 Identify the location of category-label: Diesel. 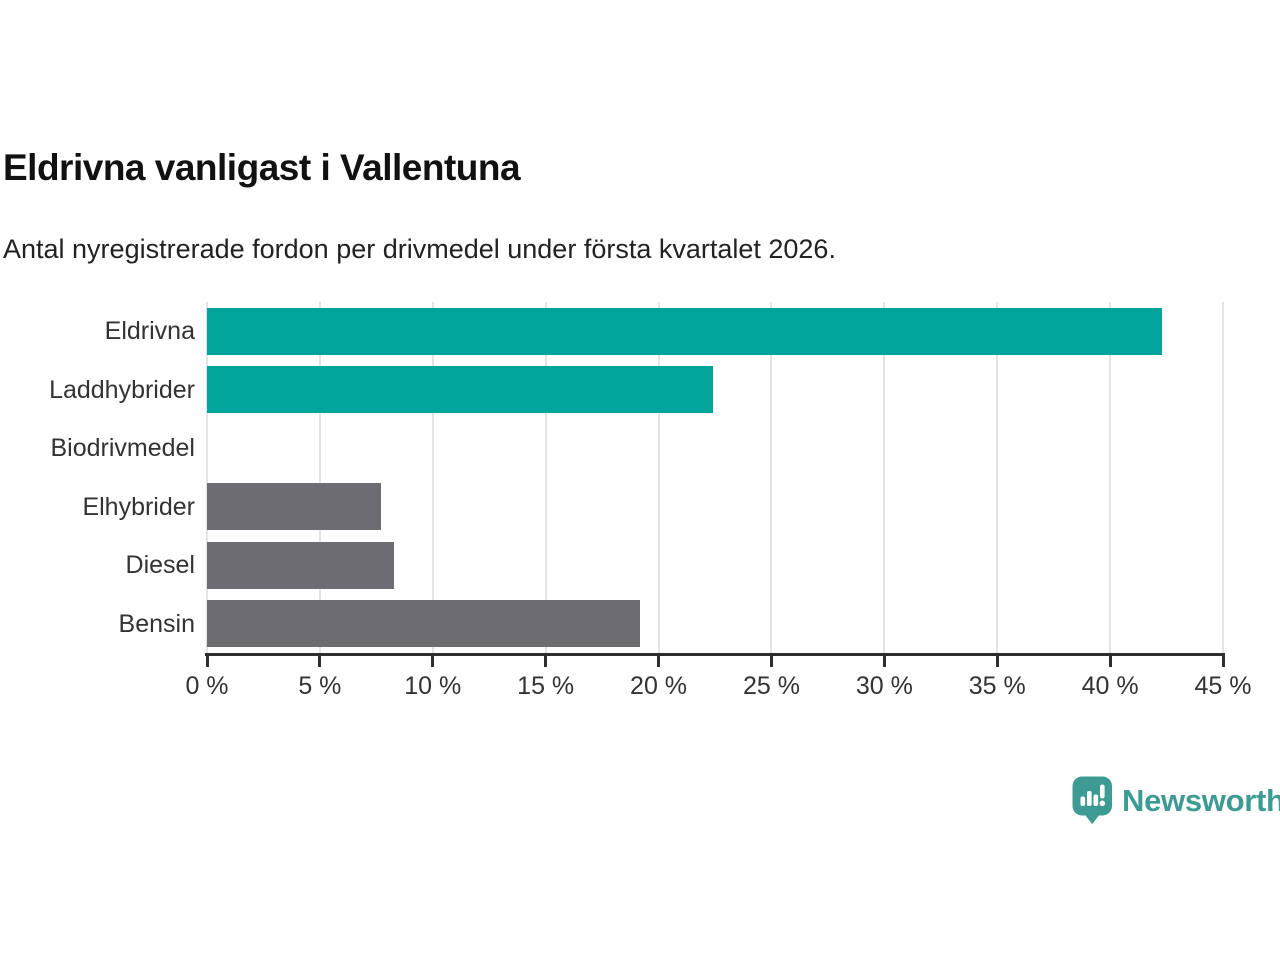
(160, 565).